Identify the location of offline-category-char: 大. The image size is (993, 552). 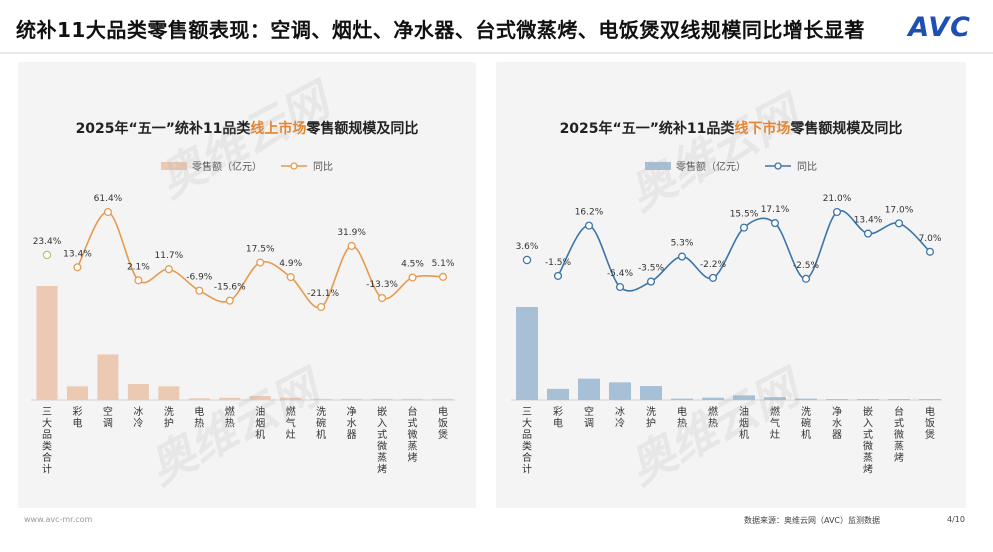
(527, 423).